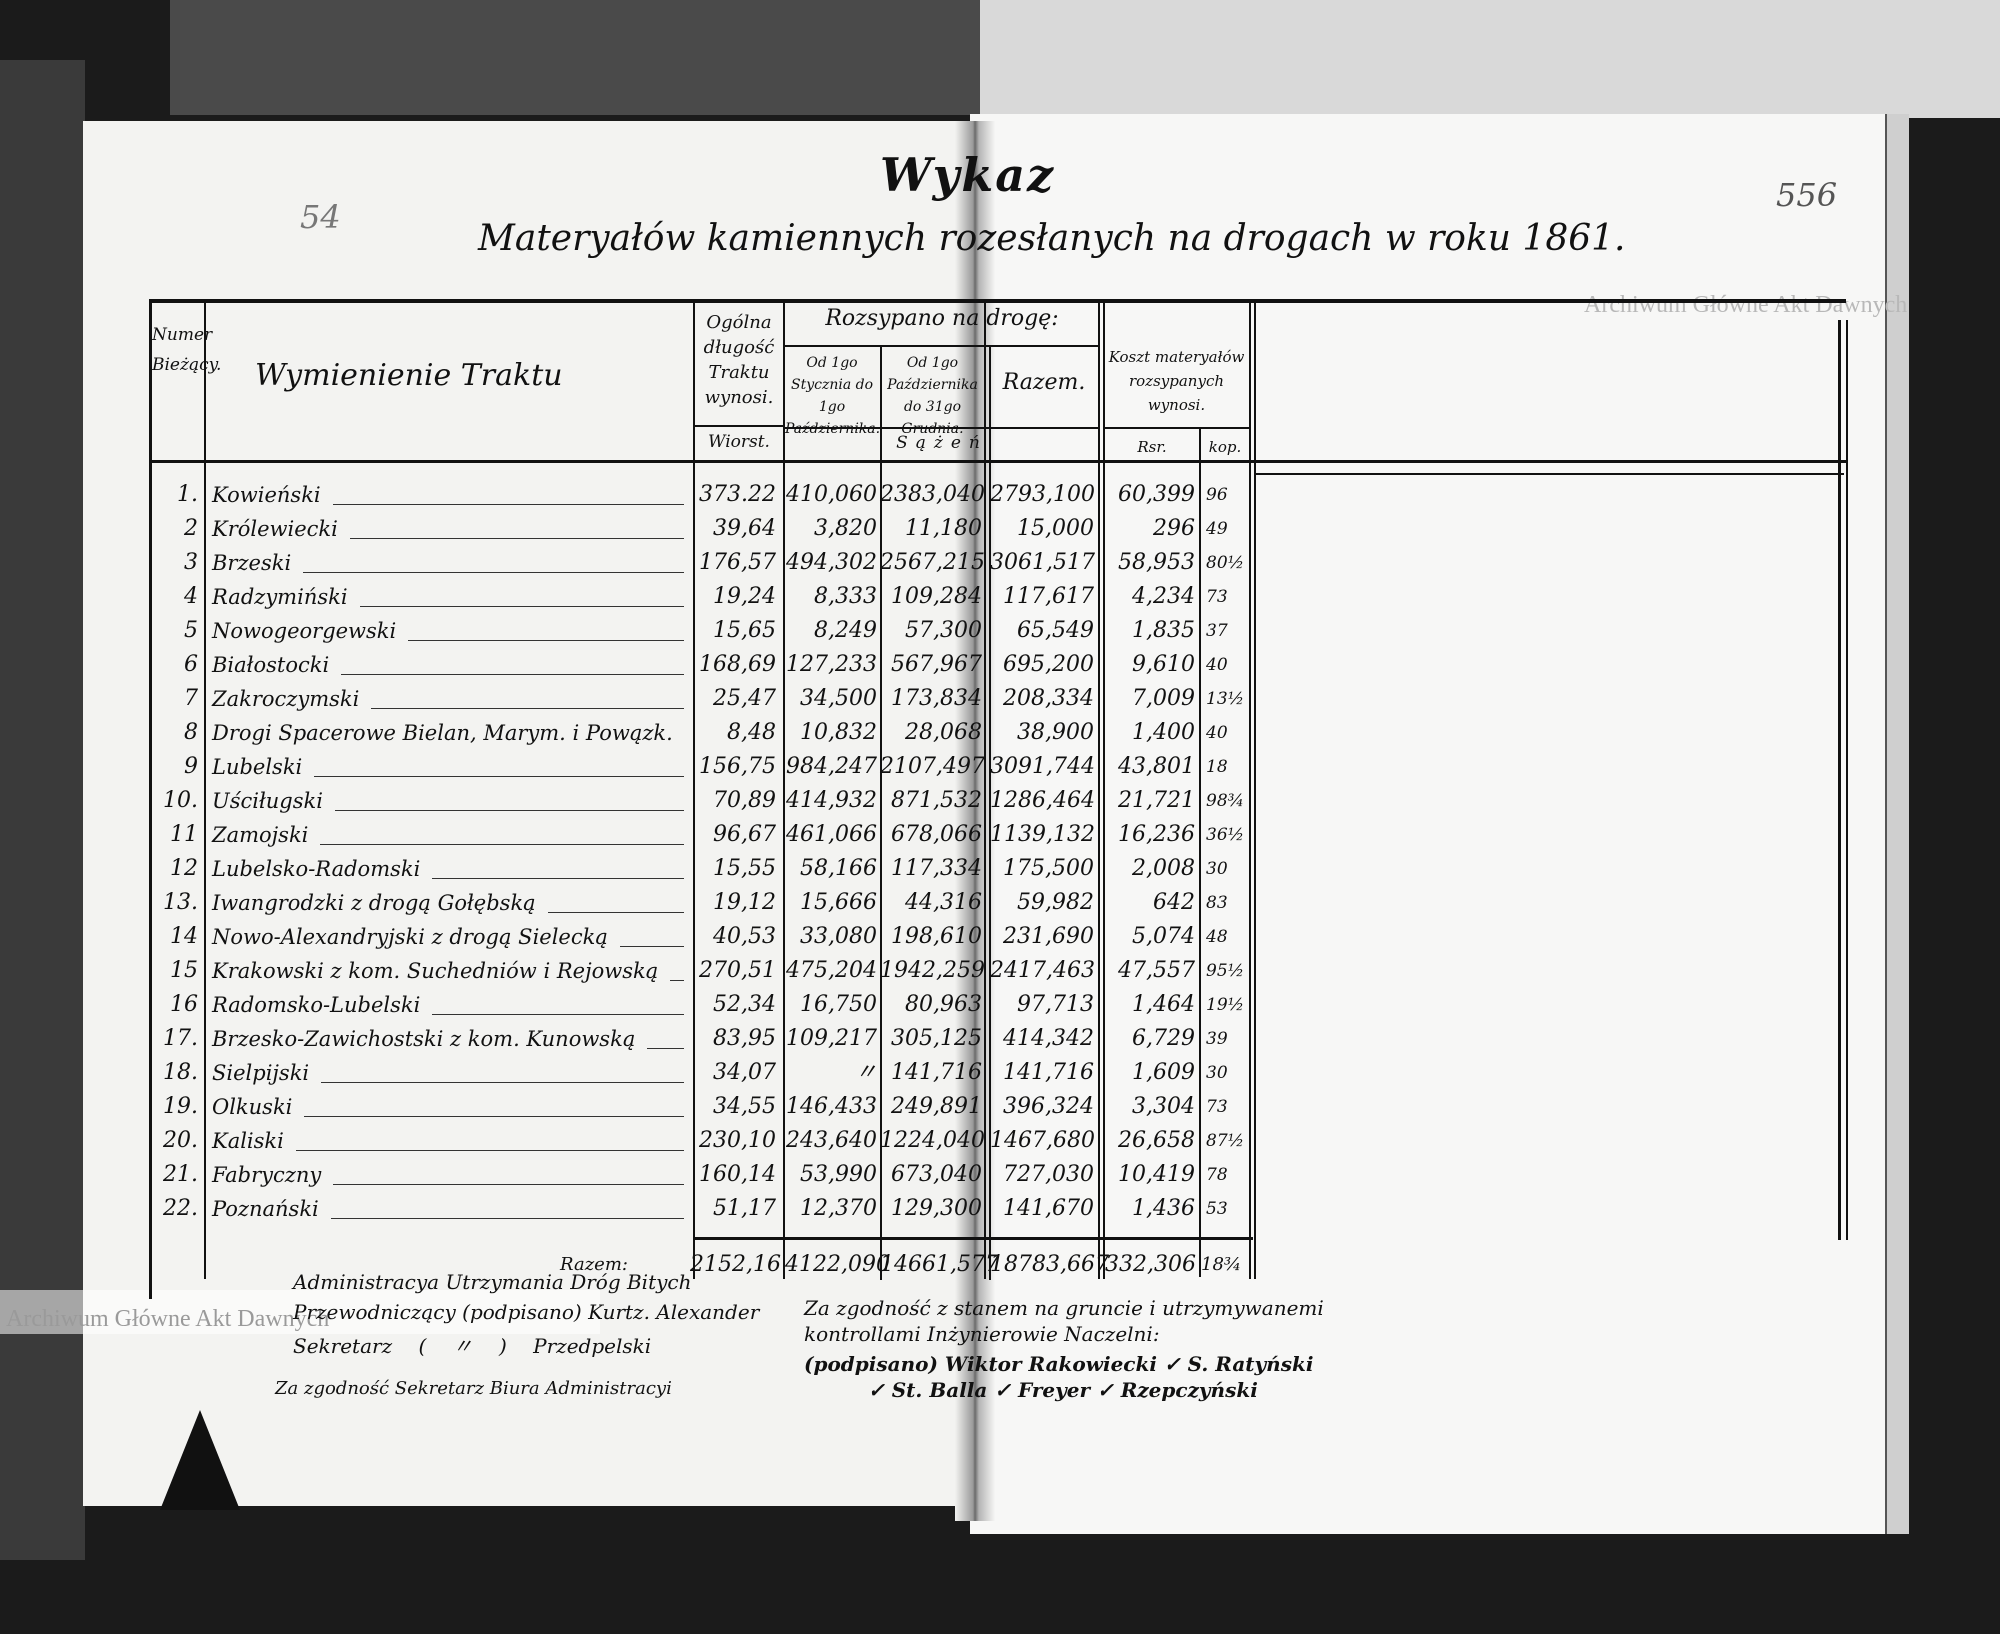 The width and height of the screenshot is (2000, 1634). What do you see at coordinates (187, 350) in the screenshot?
I see `header-number: Numer Bieżący.` at bounding box center [187, 350].